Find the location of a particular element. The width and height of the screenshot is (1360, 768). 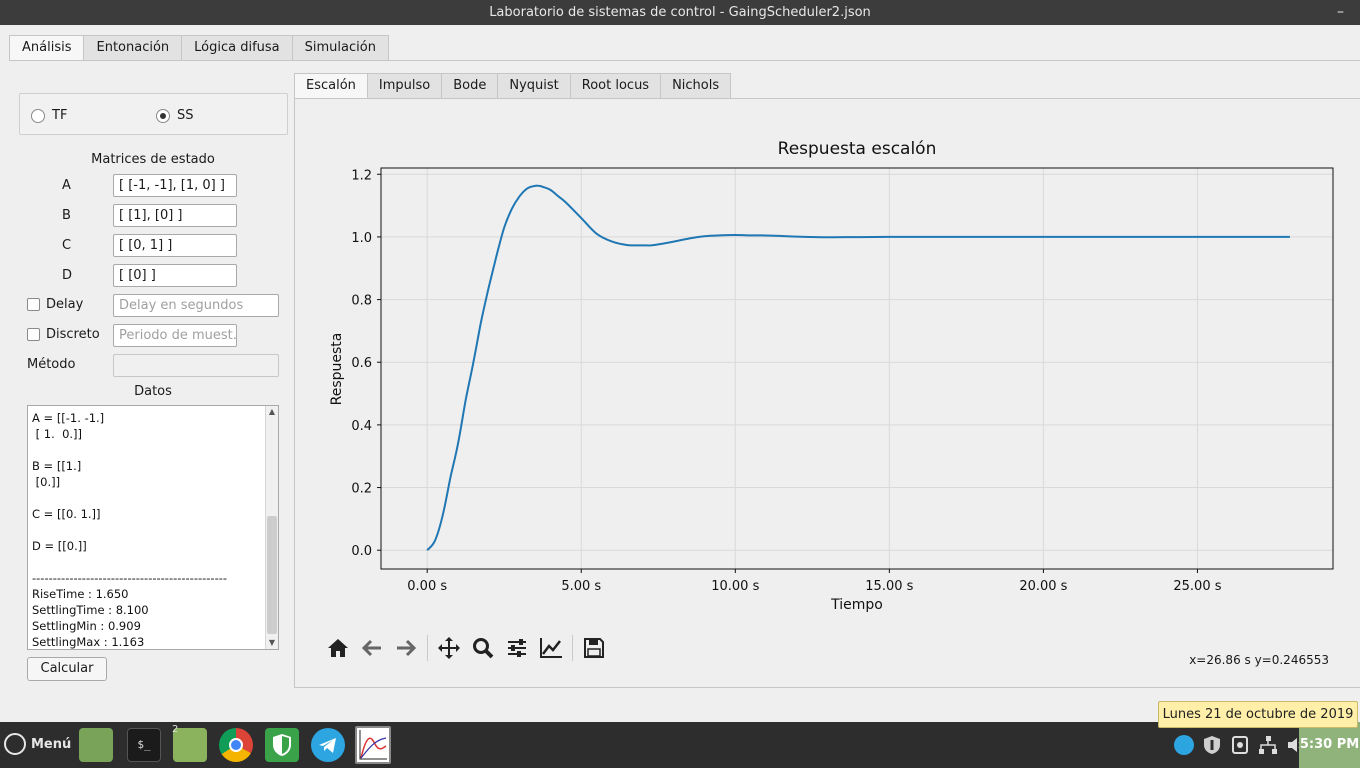

matrix-d-label: D is located at coordinates (67, 275).